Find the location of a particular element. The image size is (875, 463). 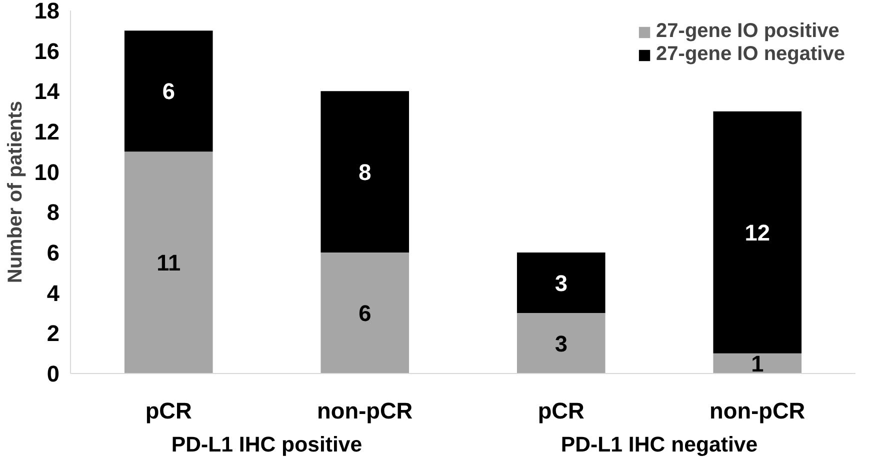

y-tick-label: 16 is located at coordinates (47, 51).